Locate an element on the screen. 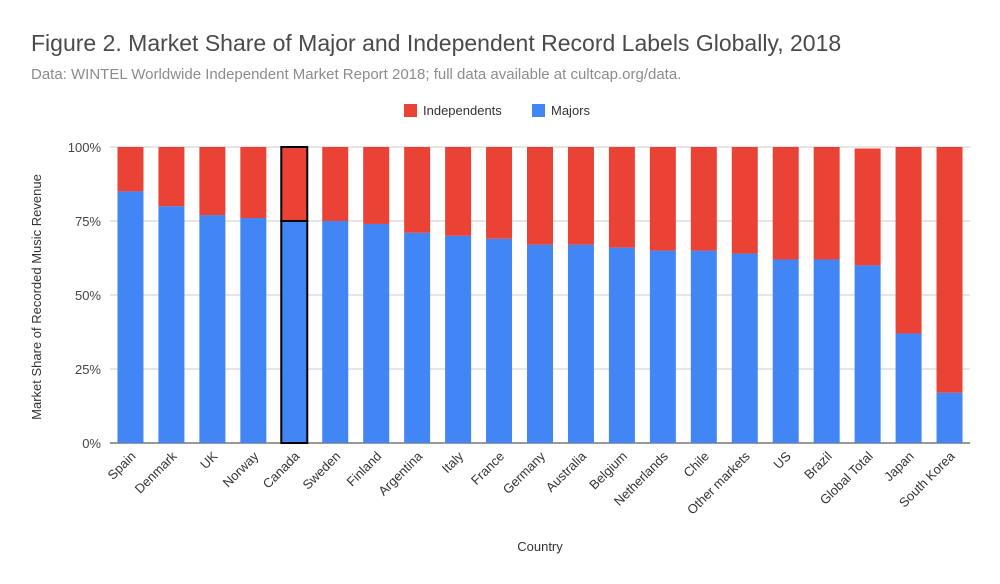 The image size is (1000, 584). y-axis-title: Market Share of Recorded Music Revenue is located at coordinates (36, 297).